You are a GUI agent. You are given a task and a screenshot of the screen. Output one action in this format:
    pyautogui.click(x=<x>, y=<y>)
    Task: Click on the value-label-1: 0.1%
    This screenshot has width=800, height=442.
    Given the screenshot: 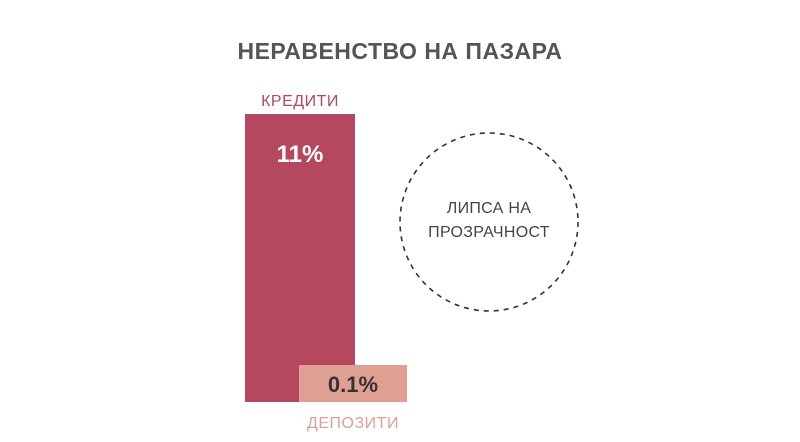 What is the action you would take?
    pyautogui.click(x=353, y=384)
    